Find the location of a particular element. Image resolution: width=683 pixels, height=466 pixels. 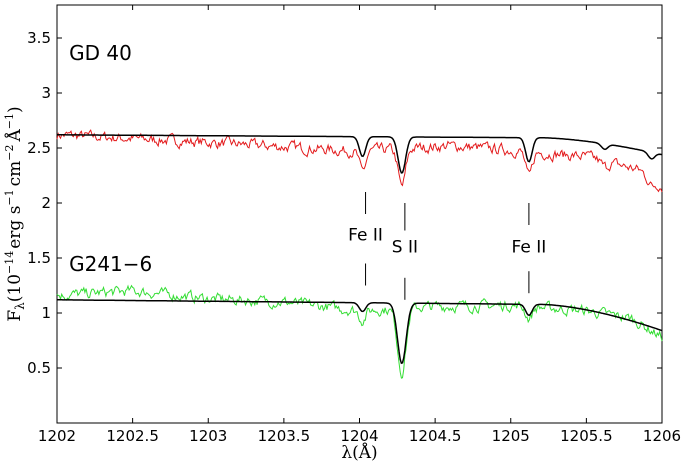

x-tick-label: 1203.5 is located at coordinates (284, 436).